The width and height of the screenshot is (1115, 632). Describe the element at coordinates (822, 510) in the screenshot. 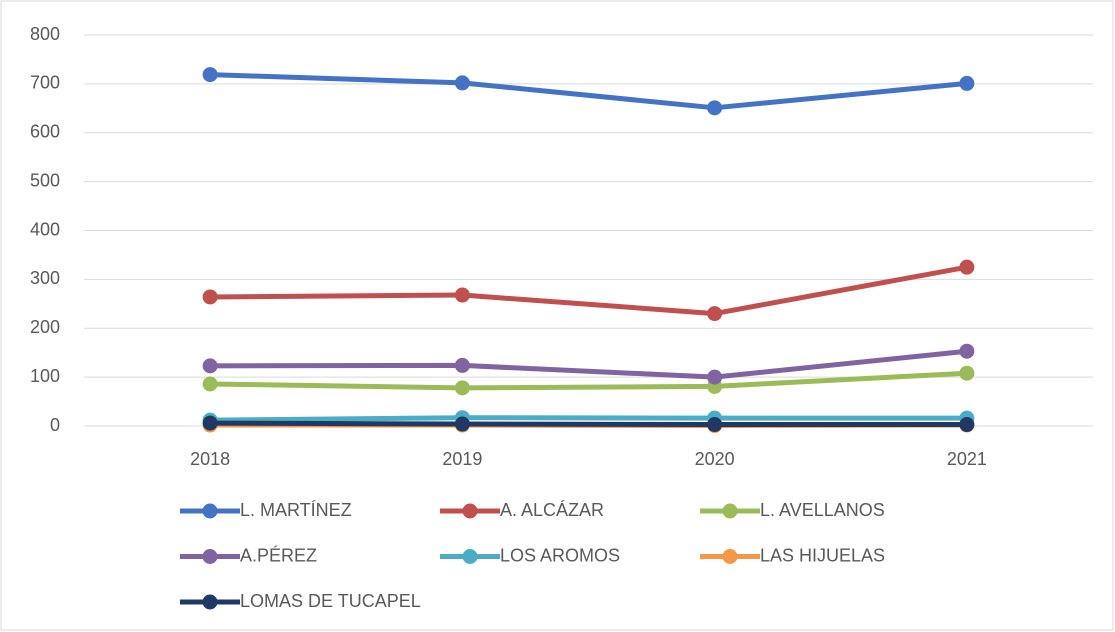

I see `legend-label: L. AVELLANOS` at that location.